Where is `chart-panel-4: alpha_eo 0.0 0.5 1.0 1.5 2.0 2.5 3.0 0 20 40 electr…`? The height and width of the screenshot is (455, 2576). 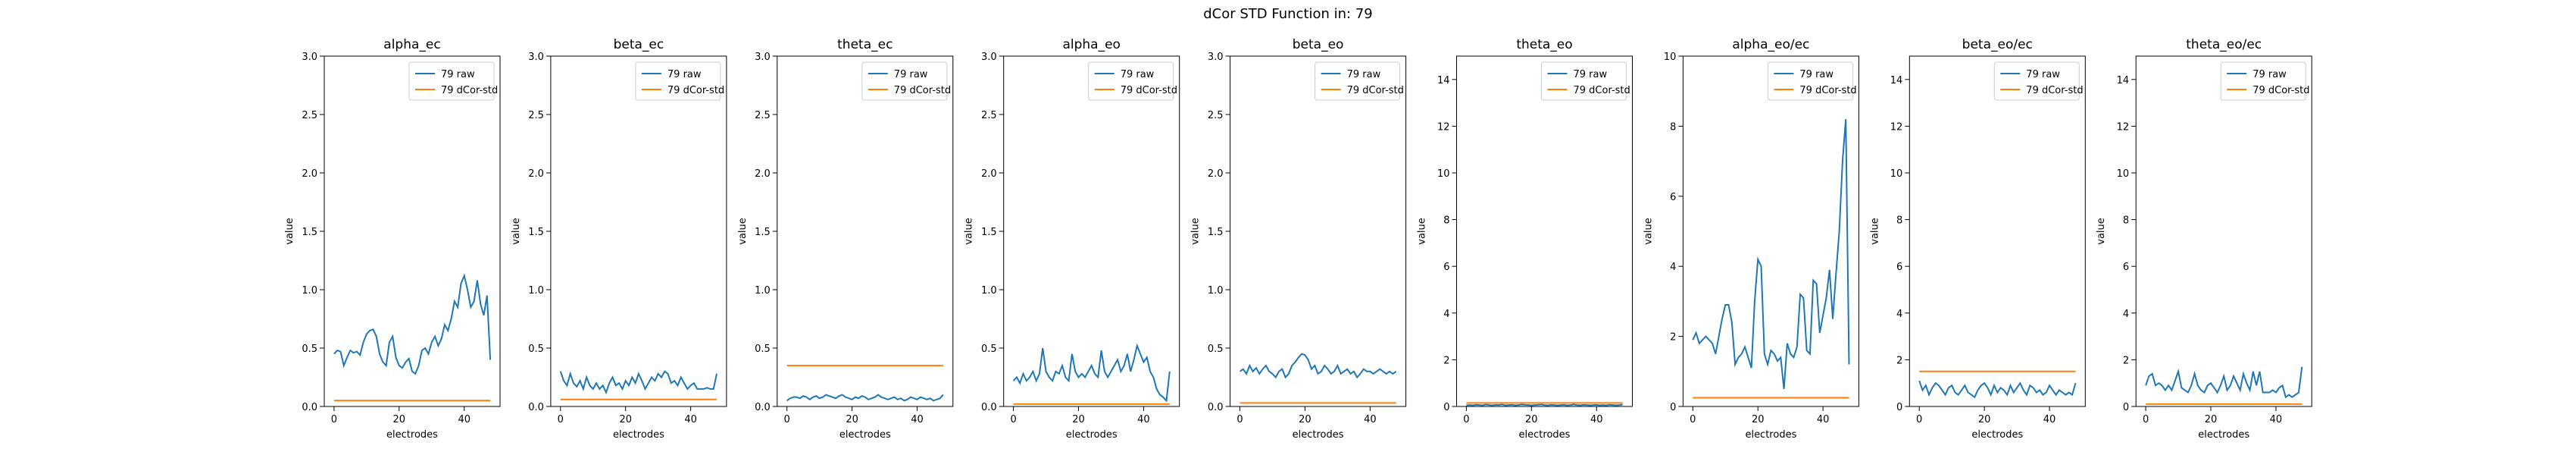
chart-panel-4: alpha_eo 0.0 0.5 1.0 1.5 2.0 2.5 3.0 0 20 40 electr… is located at coordinates (1072, 239).